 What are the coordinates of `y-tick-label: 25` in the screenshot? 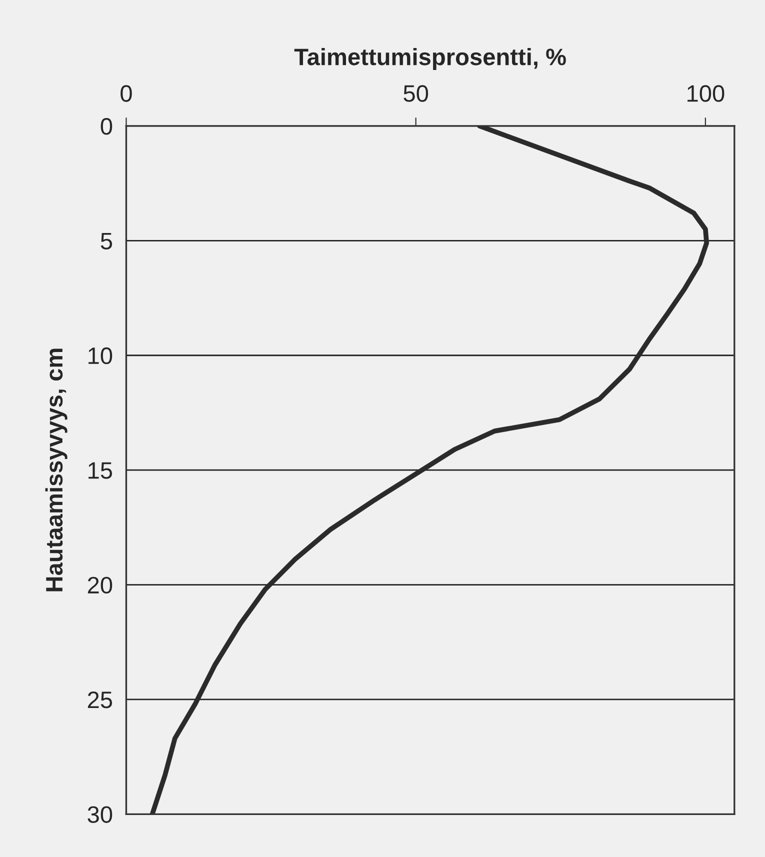 It's located at (100, 700).